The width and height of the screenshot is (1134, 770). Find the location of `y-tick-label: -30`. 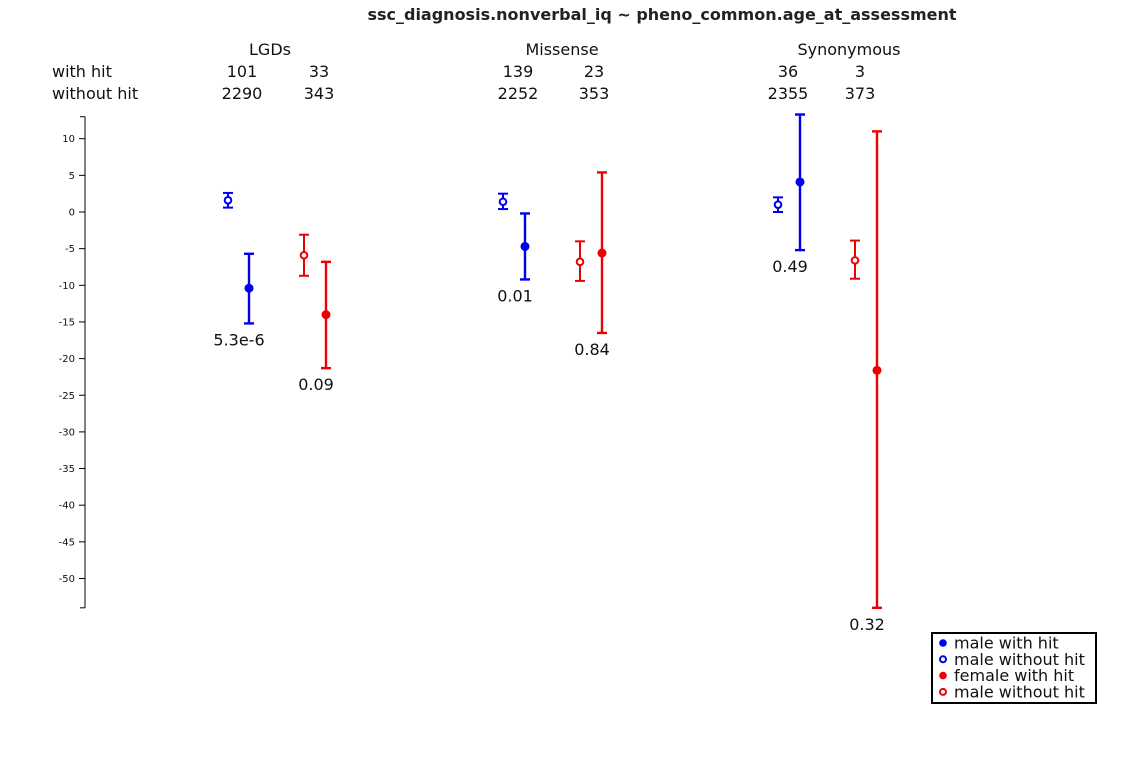

y-tick-label: -30 is located at coordinates (67, 432).